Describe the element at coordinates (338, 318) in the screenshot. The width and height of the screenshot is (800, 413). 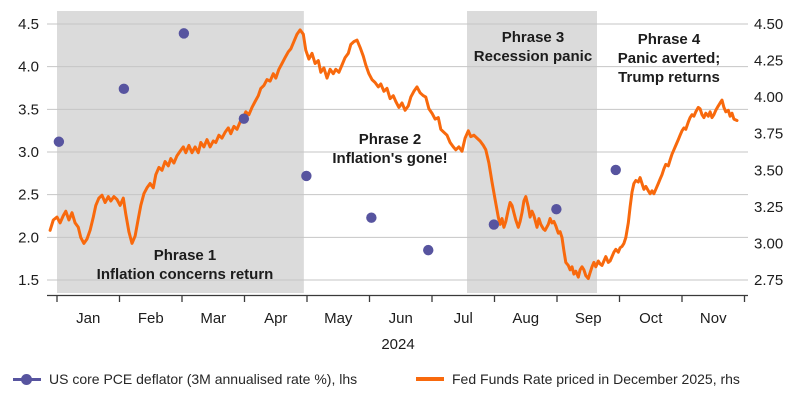
I see `svg-text: May` at that location.